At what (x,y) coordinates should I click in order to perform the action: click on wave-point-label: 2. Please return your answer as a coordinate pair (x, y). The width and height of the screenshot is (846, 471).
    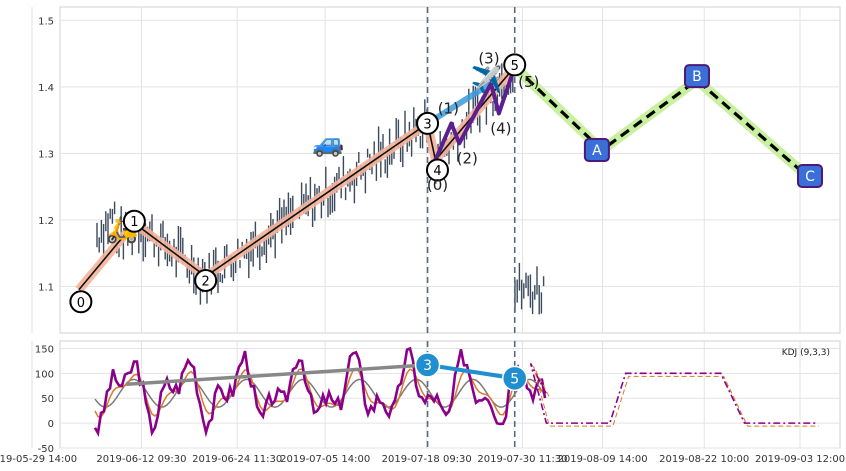
    Looking at the image, I should click on (206, 281).